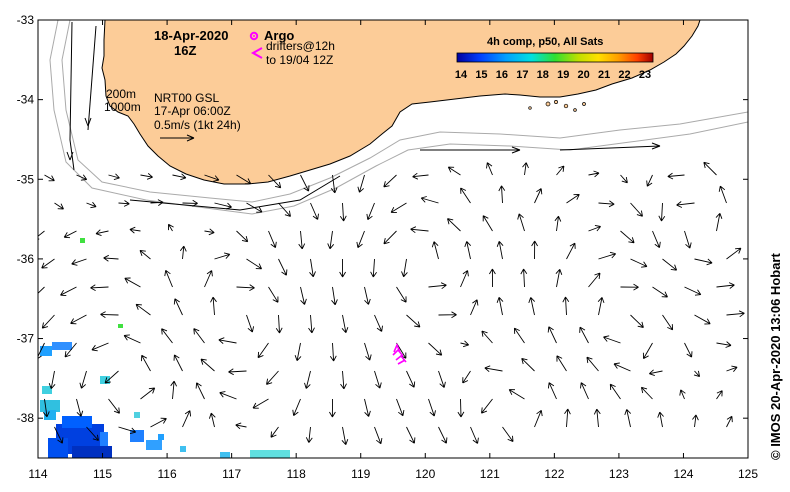  Describe the element at coordinates (461, 75) in the screenshot. I see `colorbar-tick-label: 14` at that location.